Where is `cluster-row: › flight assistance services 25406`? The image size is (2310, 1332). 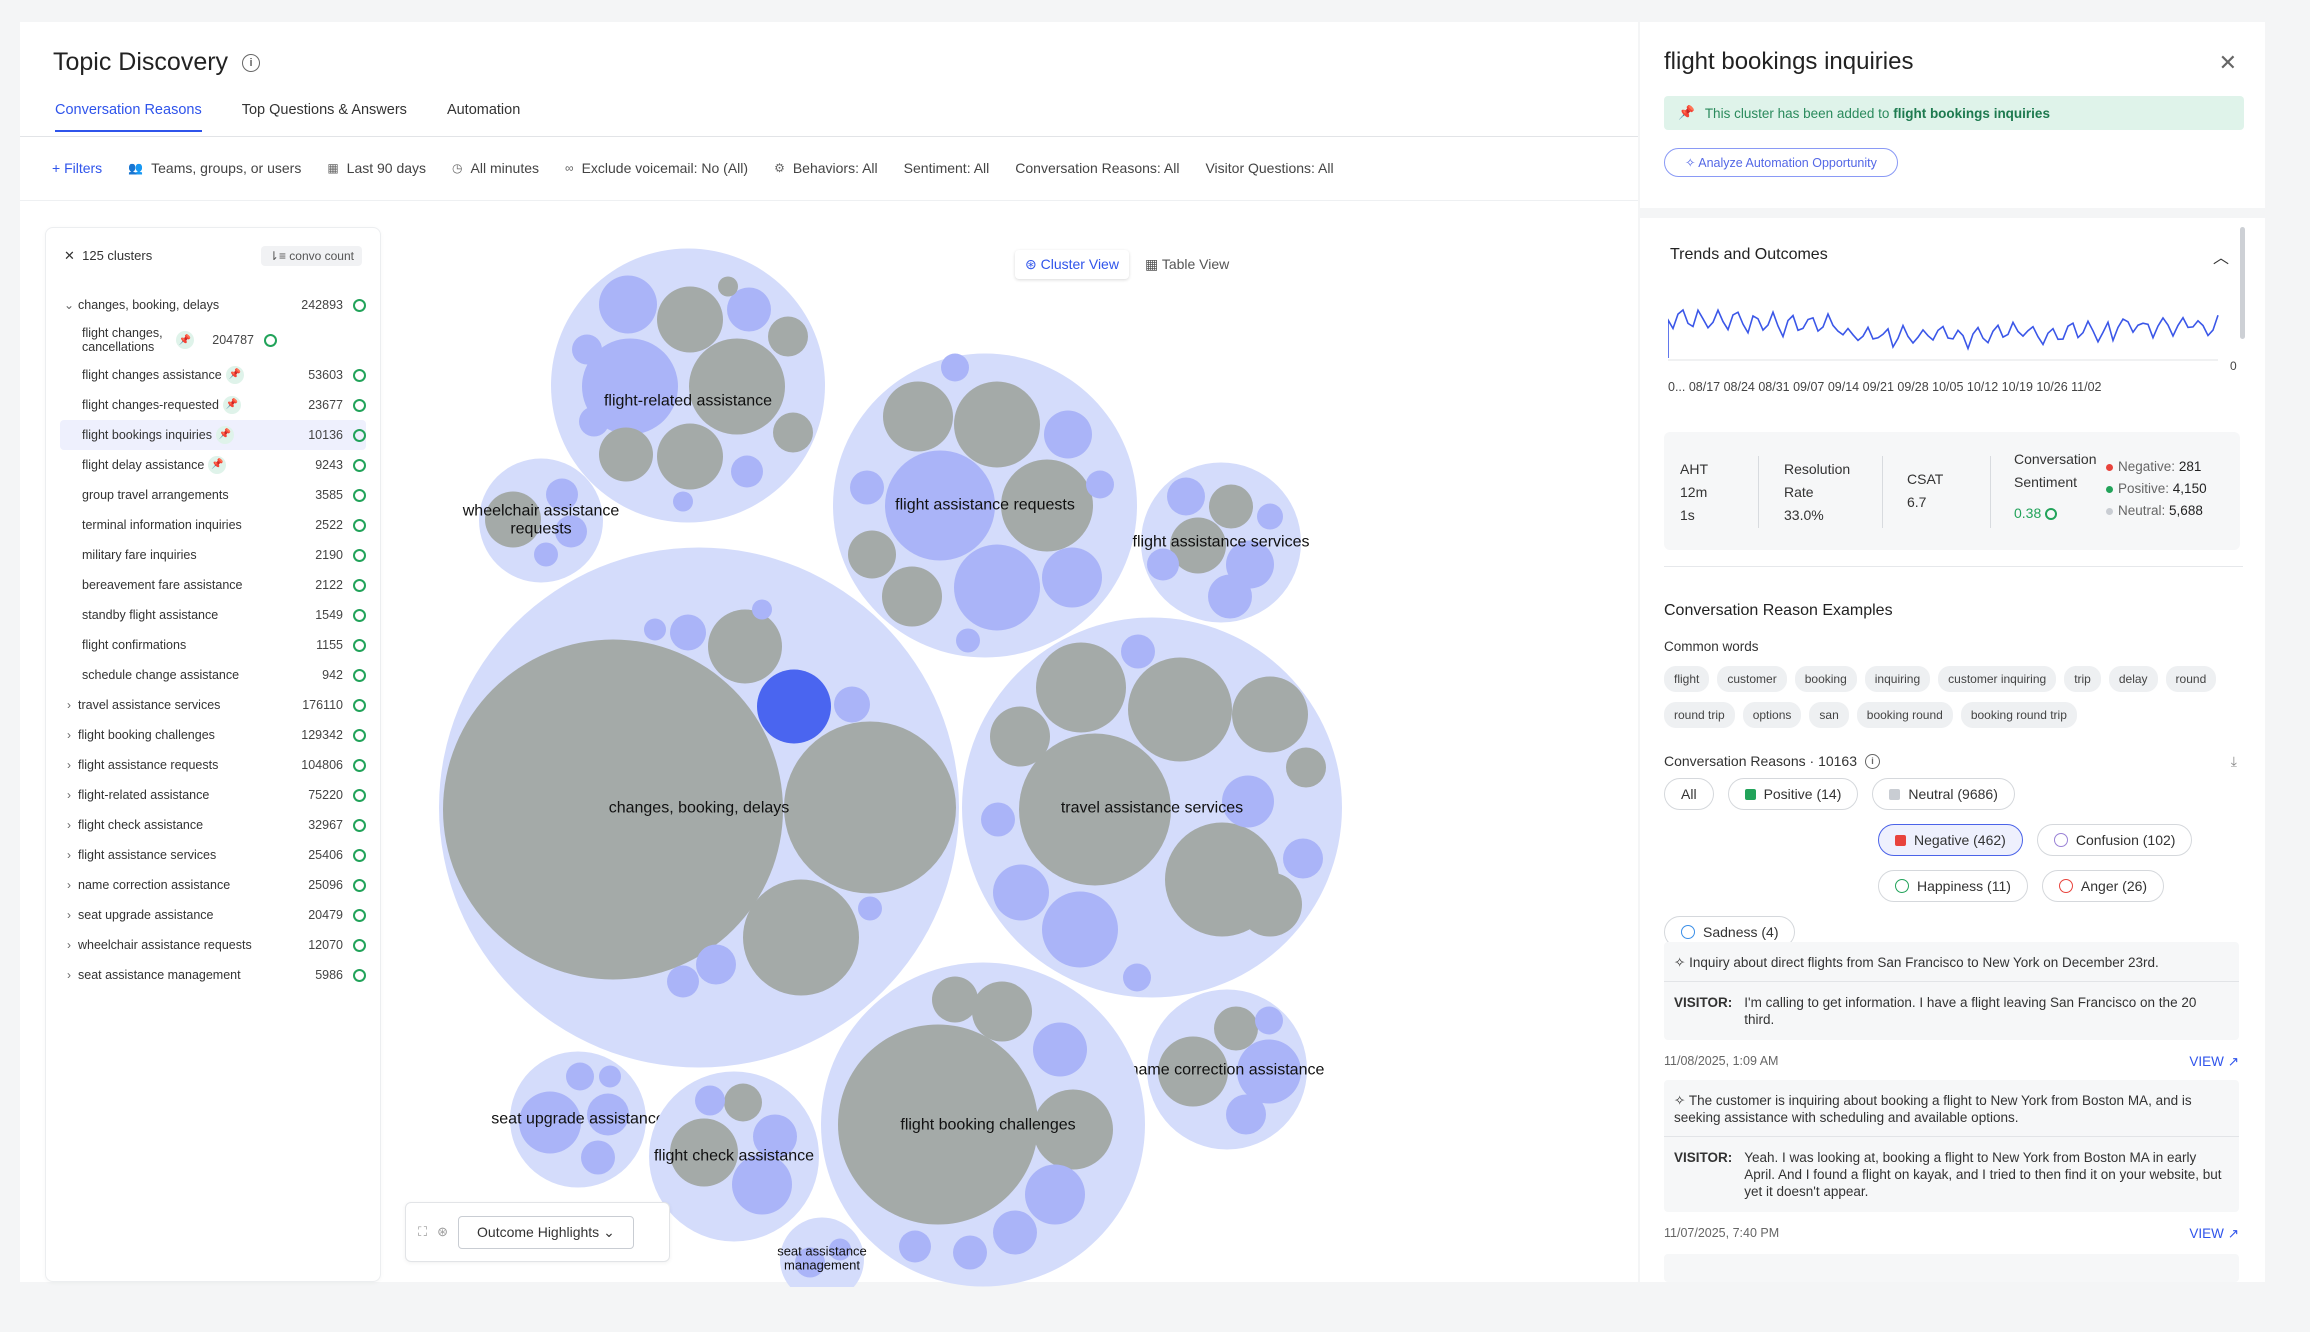
cluster-row: › flight assistance services 25406 is located at coordinates (213, 855).